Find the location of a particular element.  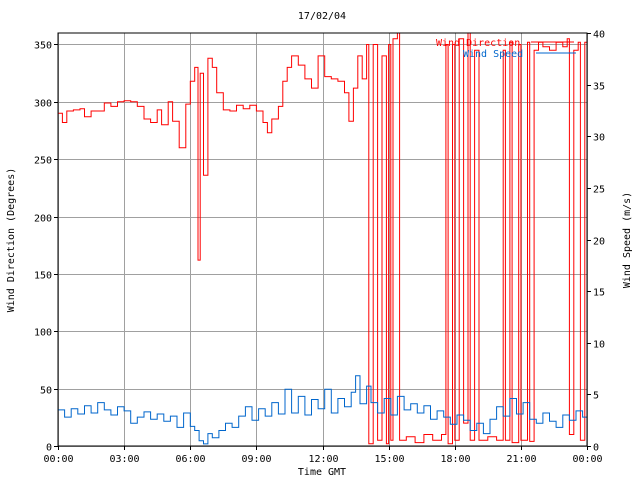

y-left-tick-label: 350 is located at coordinates (43, 46).